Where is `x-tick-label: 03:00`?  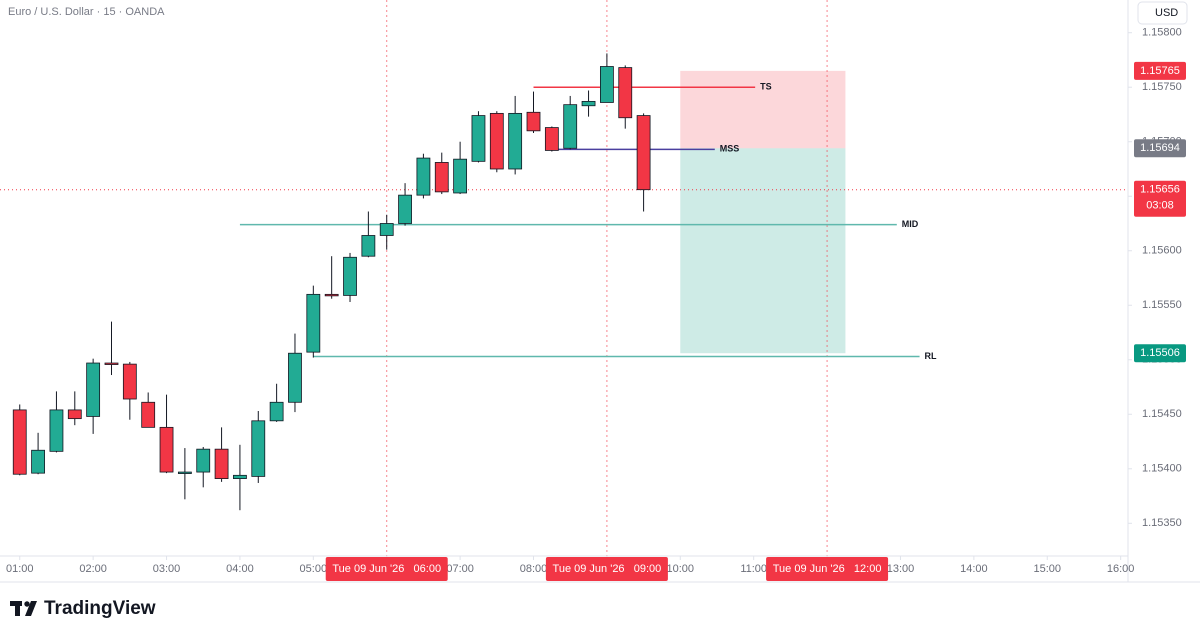 x-tick-label: 03:00 is located at coordinates (167, 569).